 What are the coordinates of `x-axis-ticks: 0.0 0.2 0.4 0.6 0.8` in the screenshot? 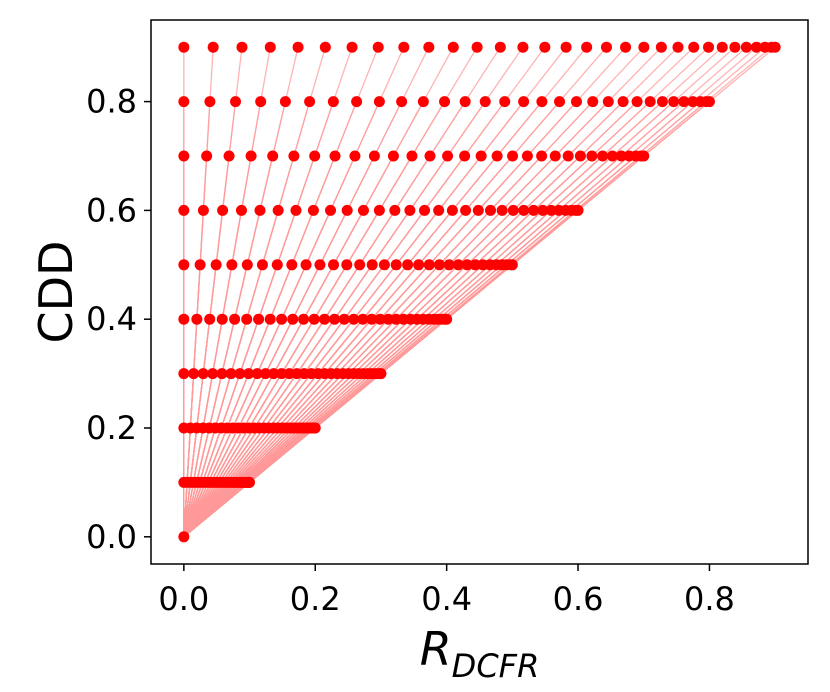 It's located at (446, 591).